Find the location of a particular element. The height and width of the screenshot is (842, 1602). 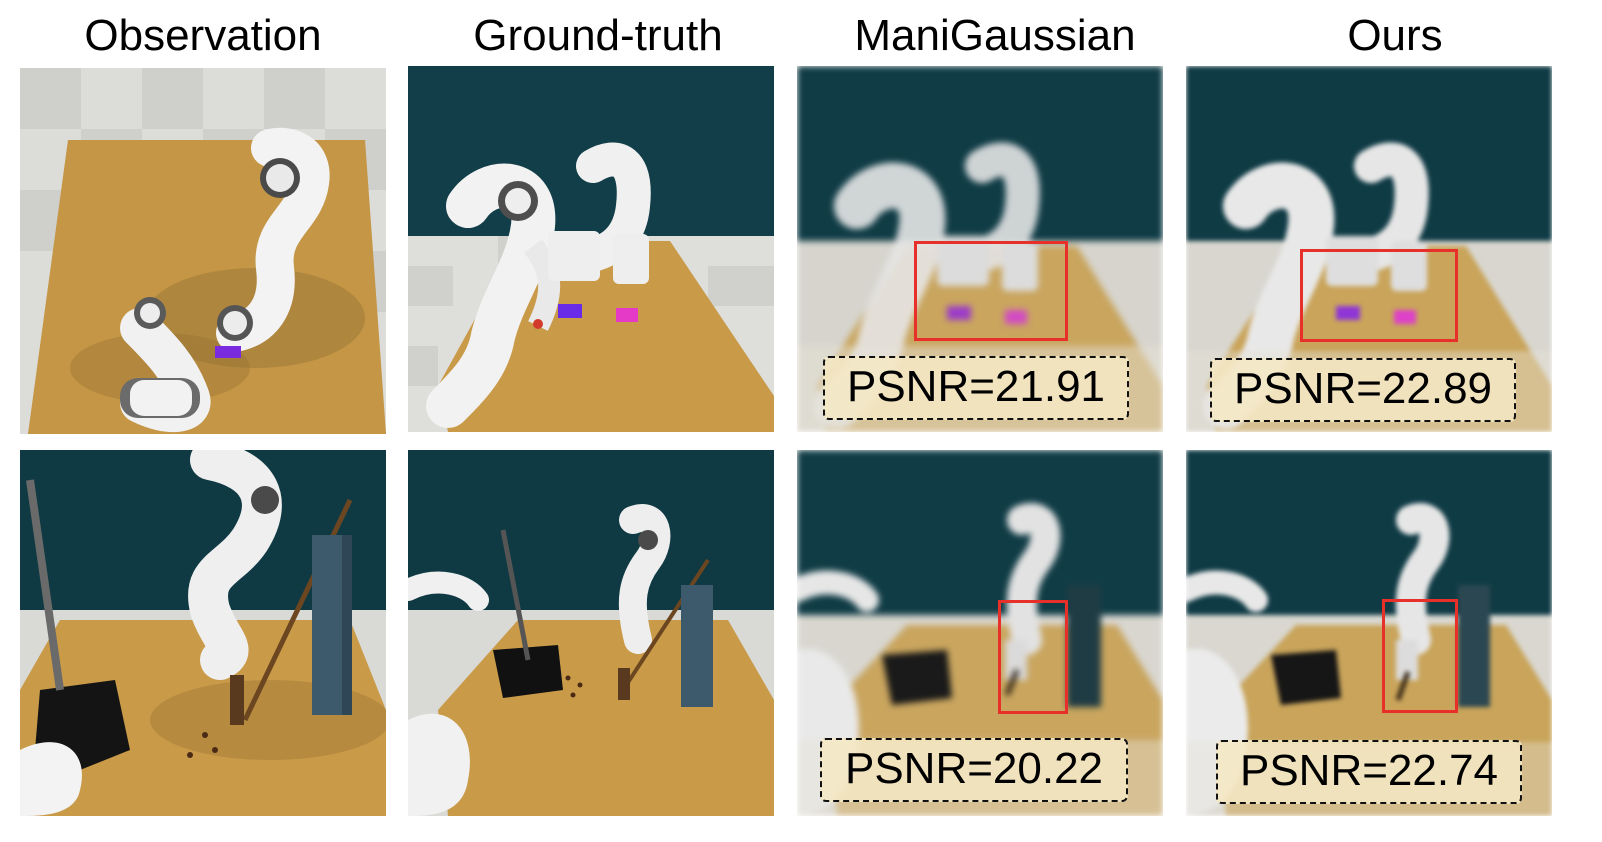

psnr-label-manigaussian-row2: PSNR=20.22 is located at coordinates (974, 770).